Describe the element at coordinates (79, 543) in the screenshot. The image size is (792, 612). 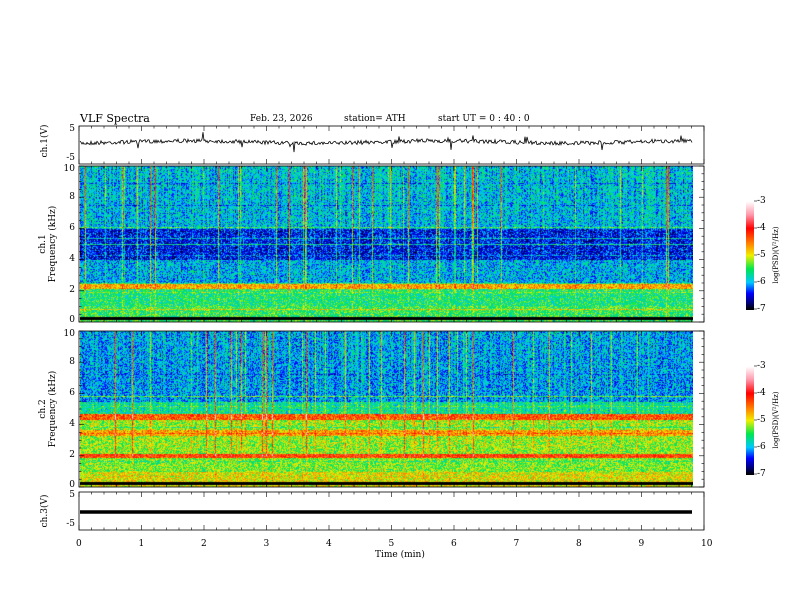
I see `x-tick-label: 0` at that location.